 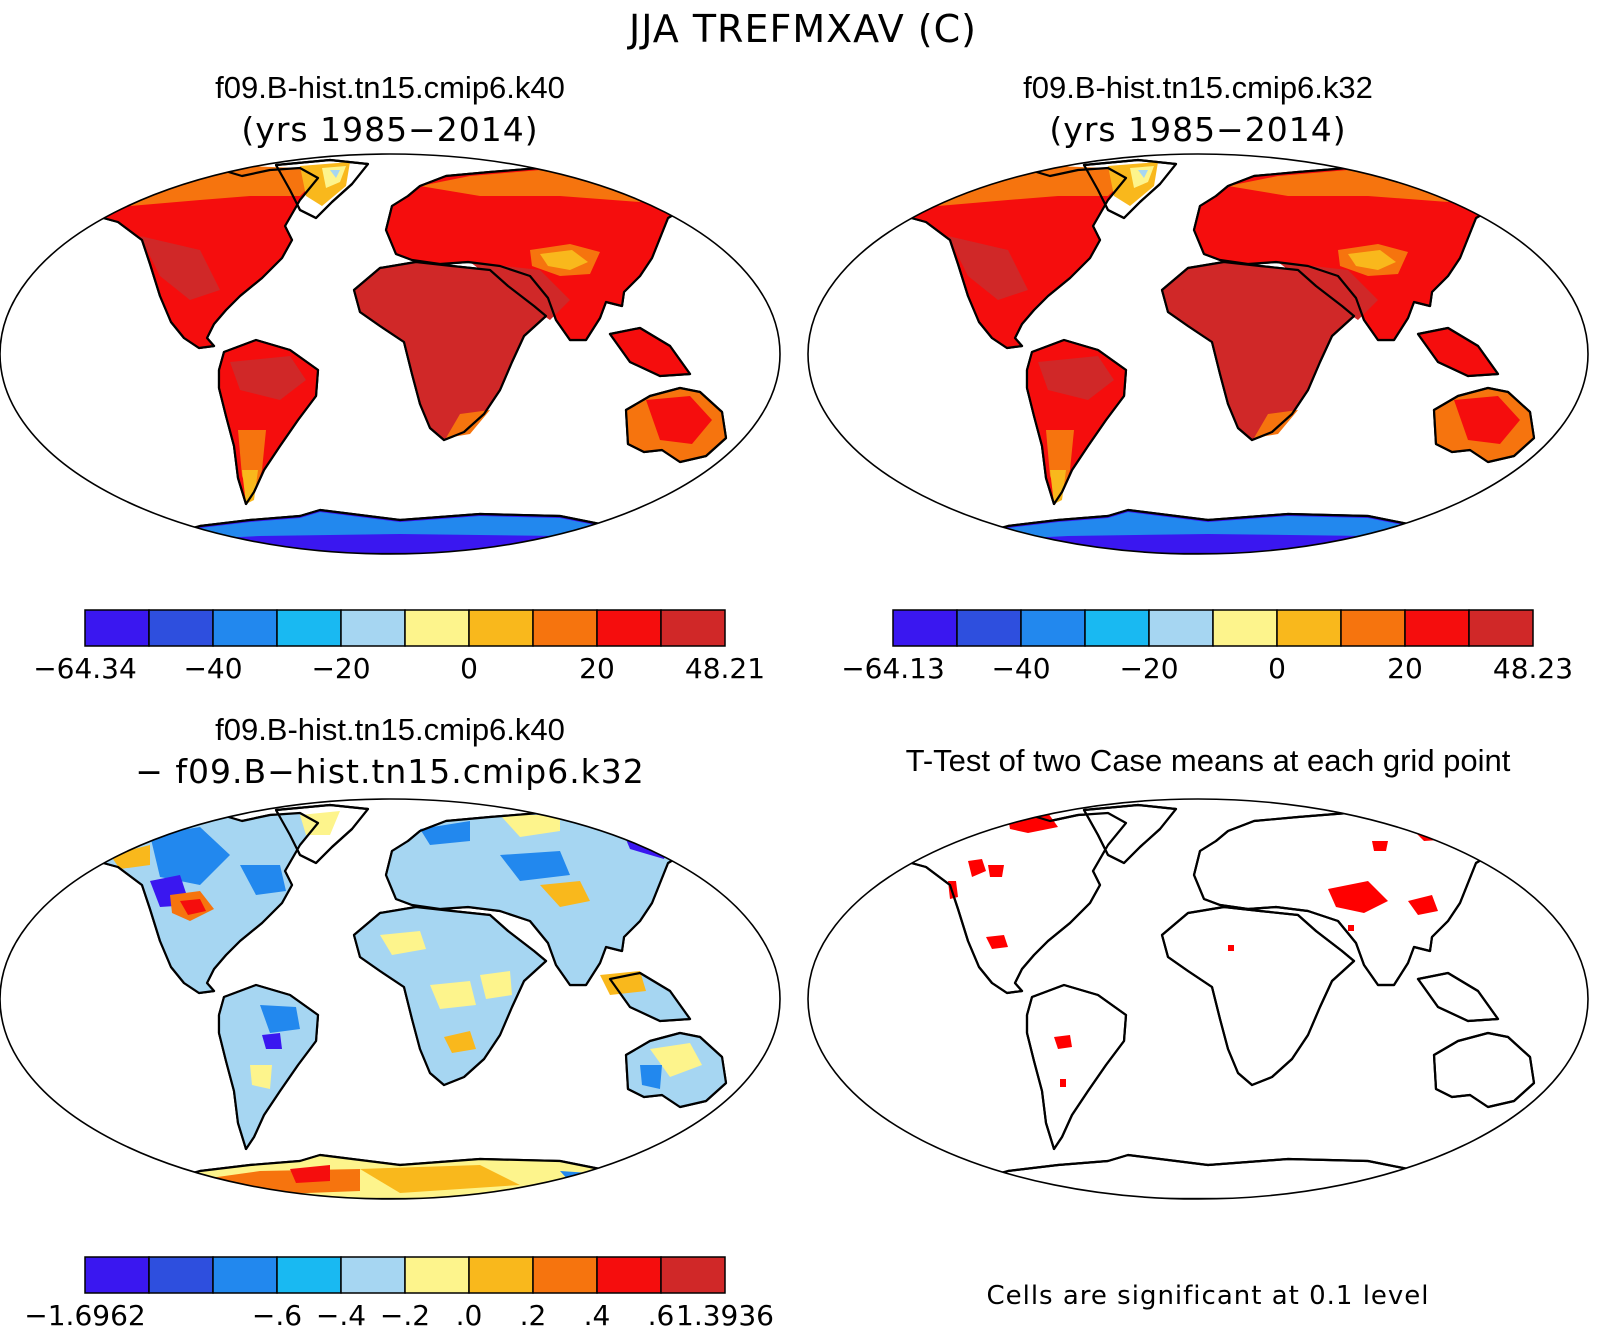 I want to click on ttest-note: Cells are significant at 0.1 level, so click(x=1207, y=1296).